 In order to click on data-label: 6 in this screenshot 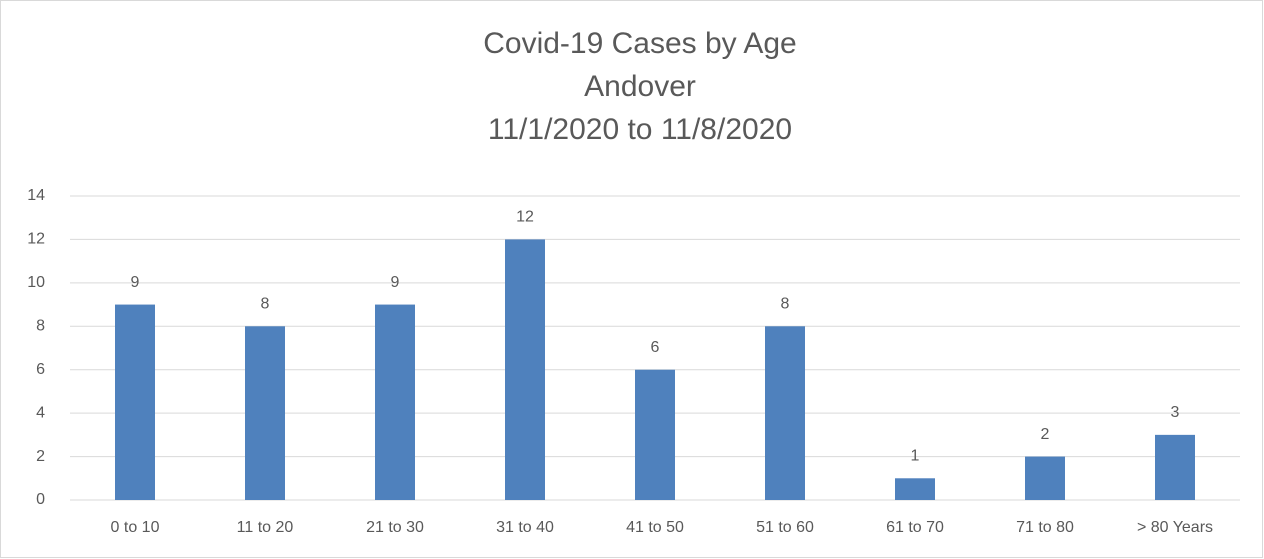, I will do `click(655, 347)`.